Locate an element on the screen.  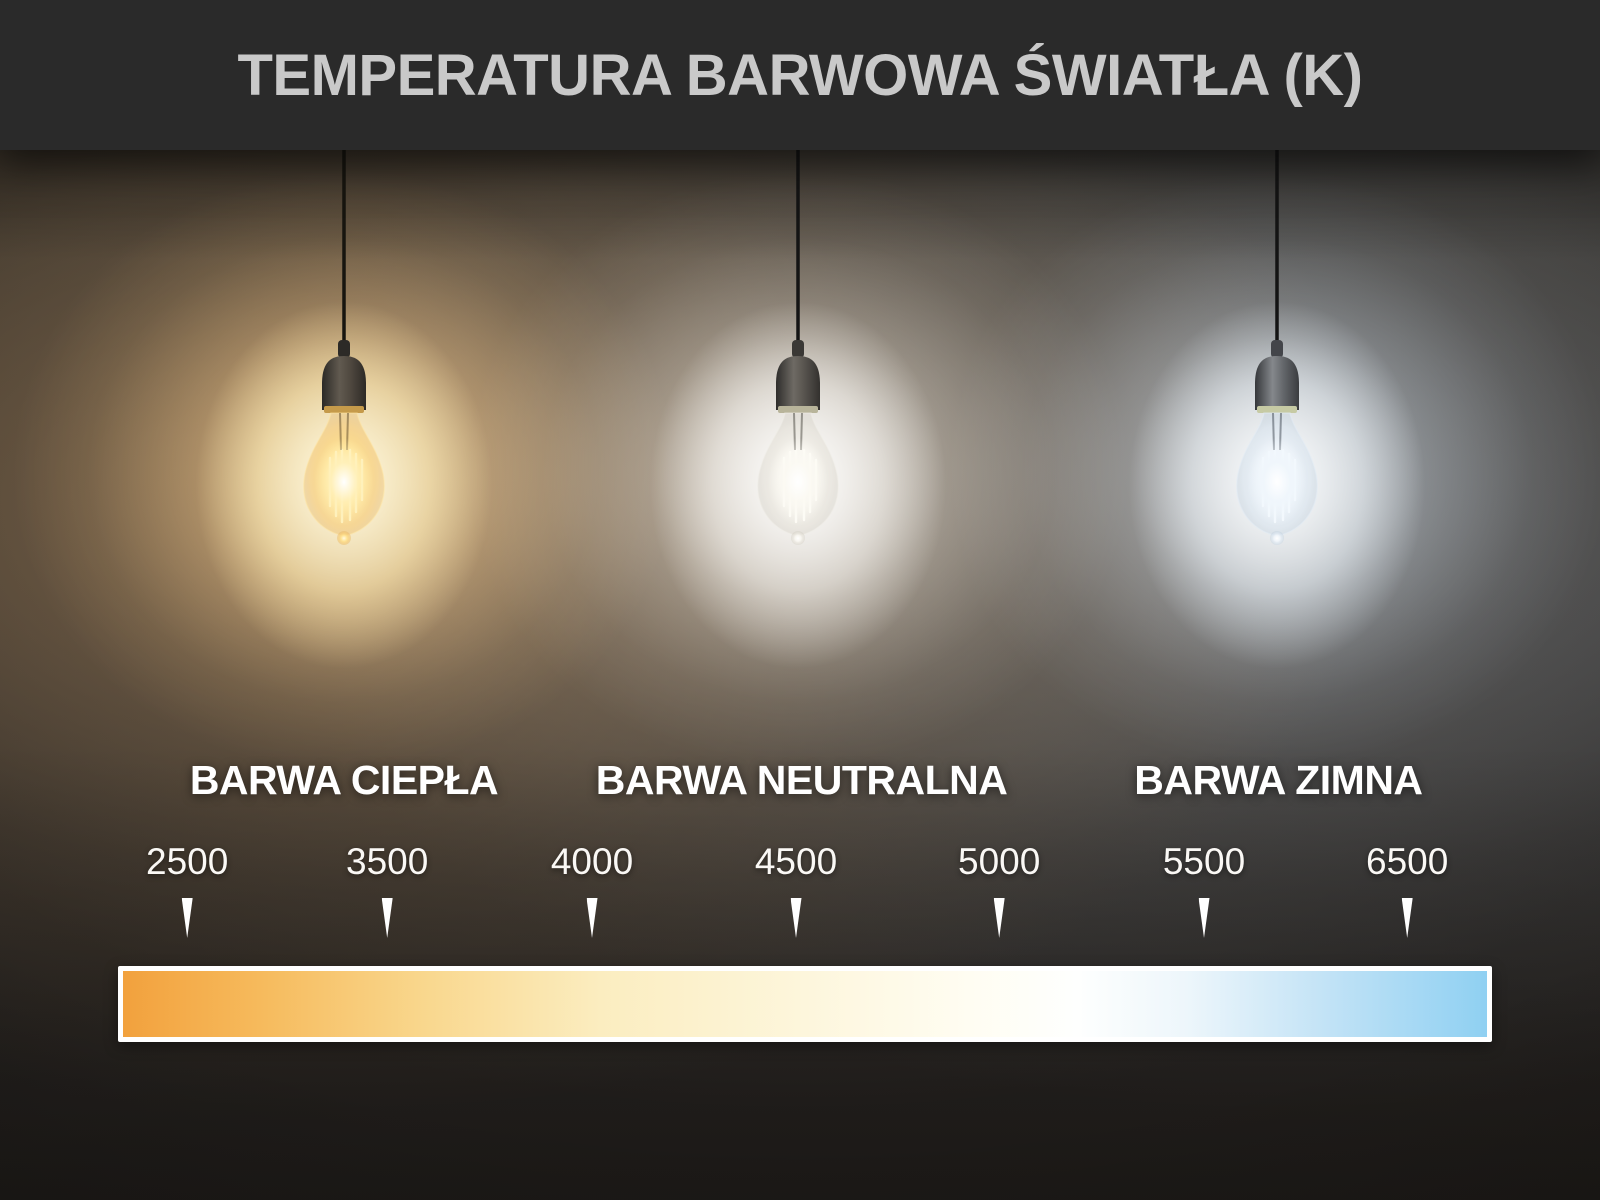
scale-tick: 4500 is located at coordinates (796, 889).